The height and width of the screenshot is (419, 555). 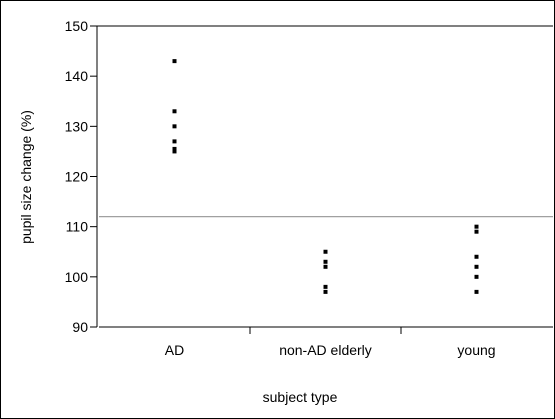 I want to click on y-tick-label: 130, so click(x=77, y=126).